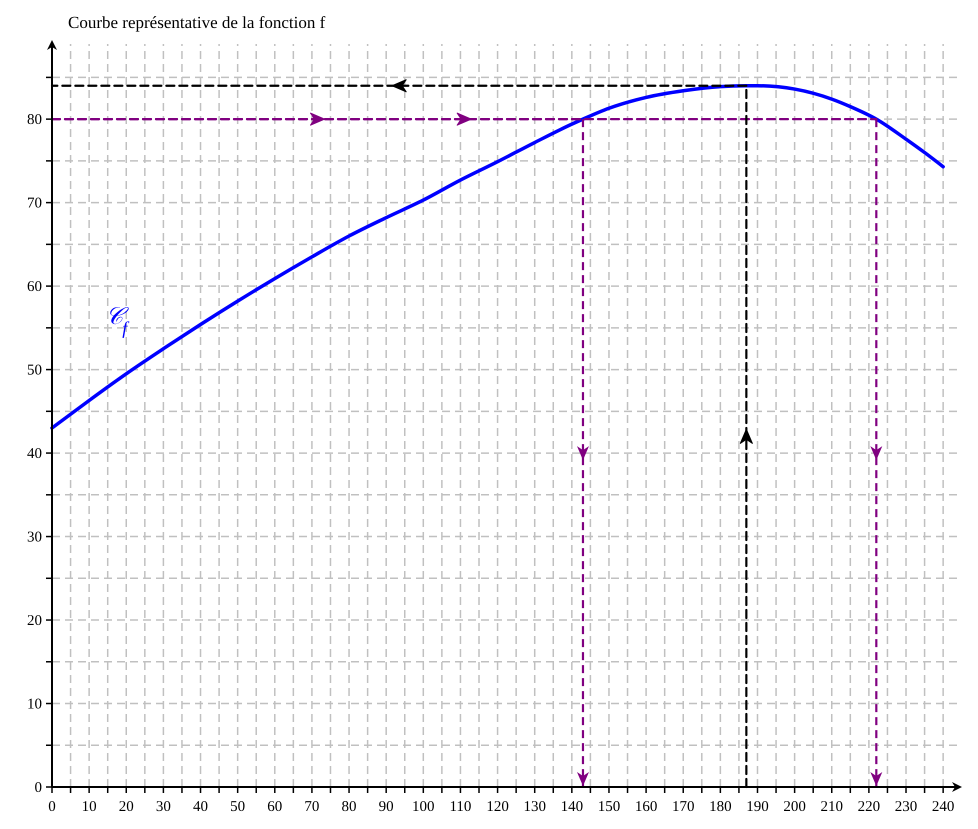 This screenshot has height=829, width=978. What do you see at coordinates (869, 807) in the screenshot?
I see `x-tick-label: 220` at bounding box center [869, 807].